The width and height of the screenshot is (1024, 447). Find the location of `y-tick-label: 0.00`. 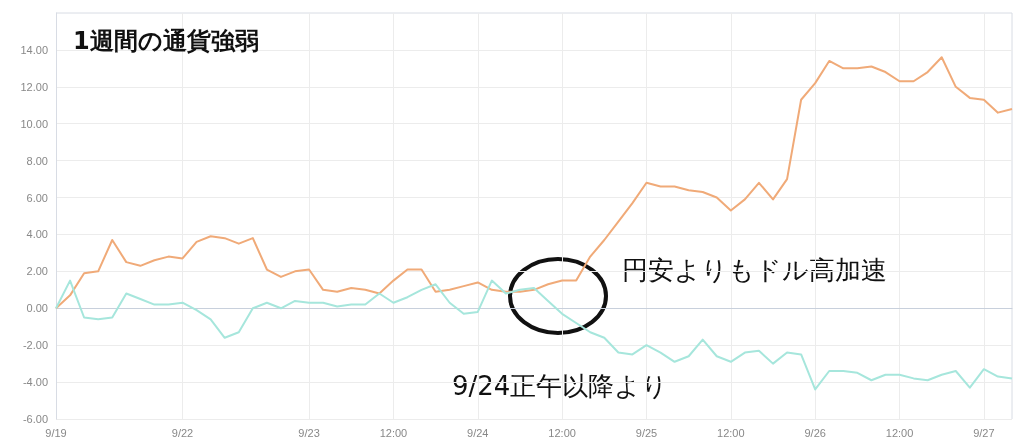

y-tick-label: 0.00 is located at coordinates (37, 308).